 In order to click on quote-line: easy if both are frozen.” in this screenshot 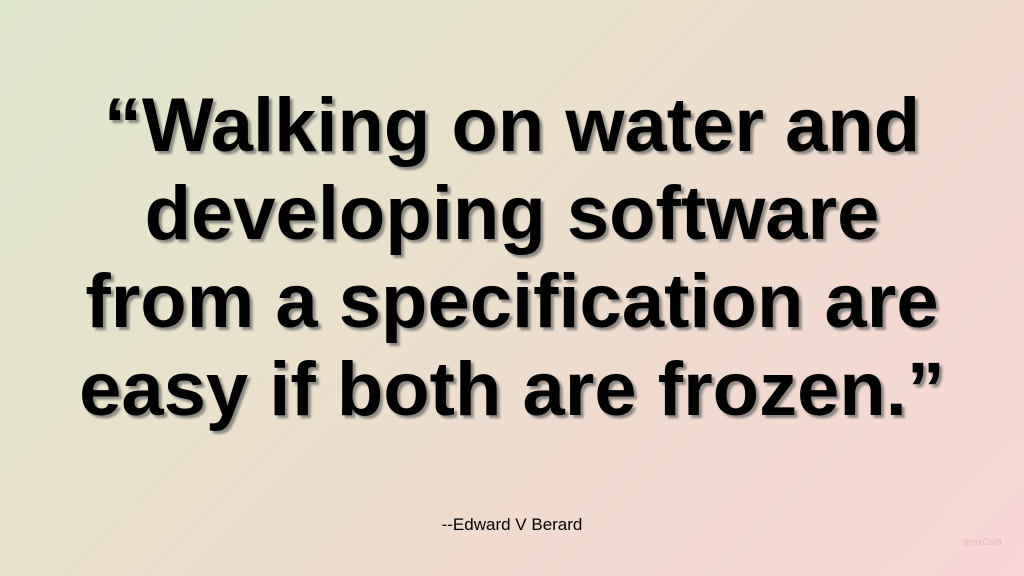, I will do `click(512, 389)`.